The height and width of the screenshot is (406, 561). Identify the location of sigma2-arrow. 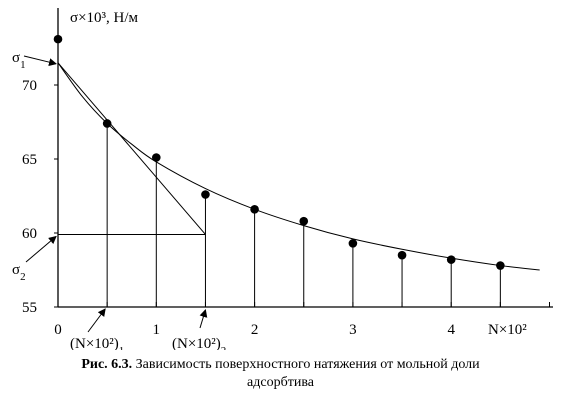
(41, 249).